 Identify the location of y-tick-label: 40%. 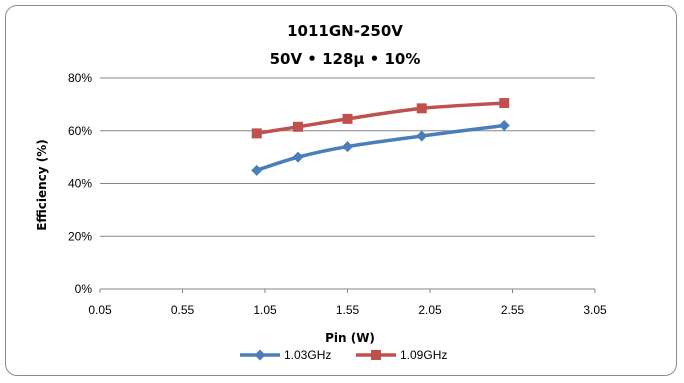
(80, 184).